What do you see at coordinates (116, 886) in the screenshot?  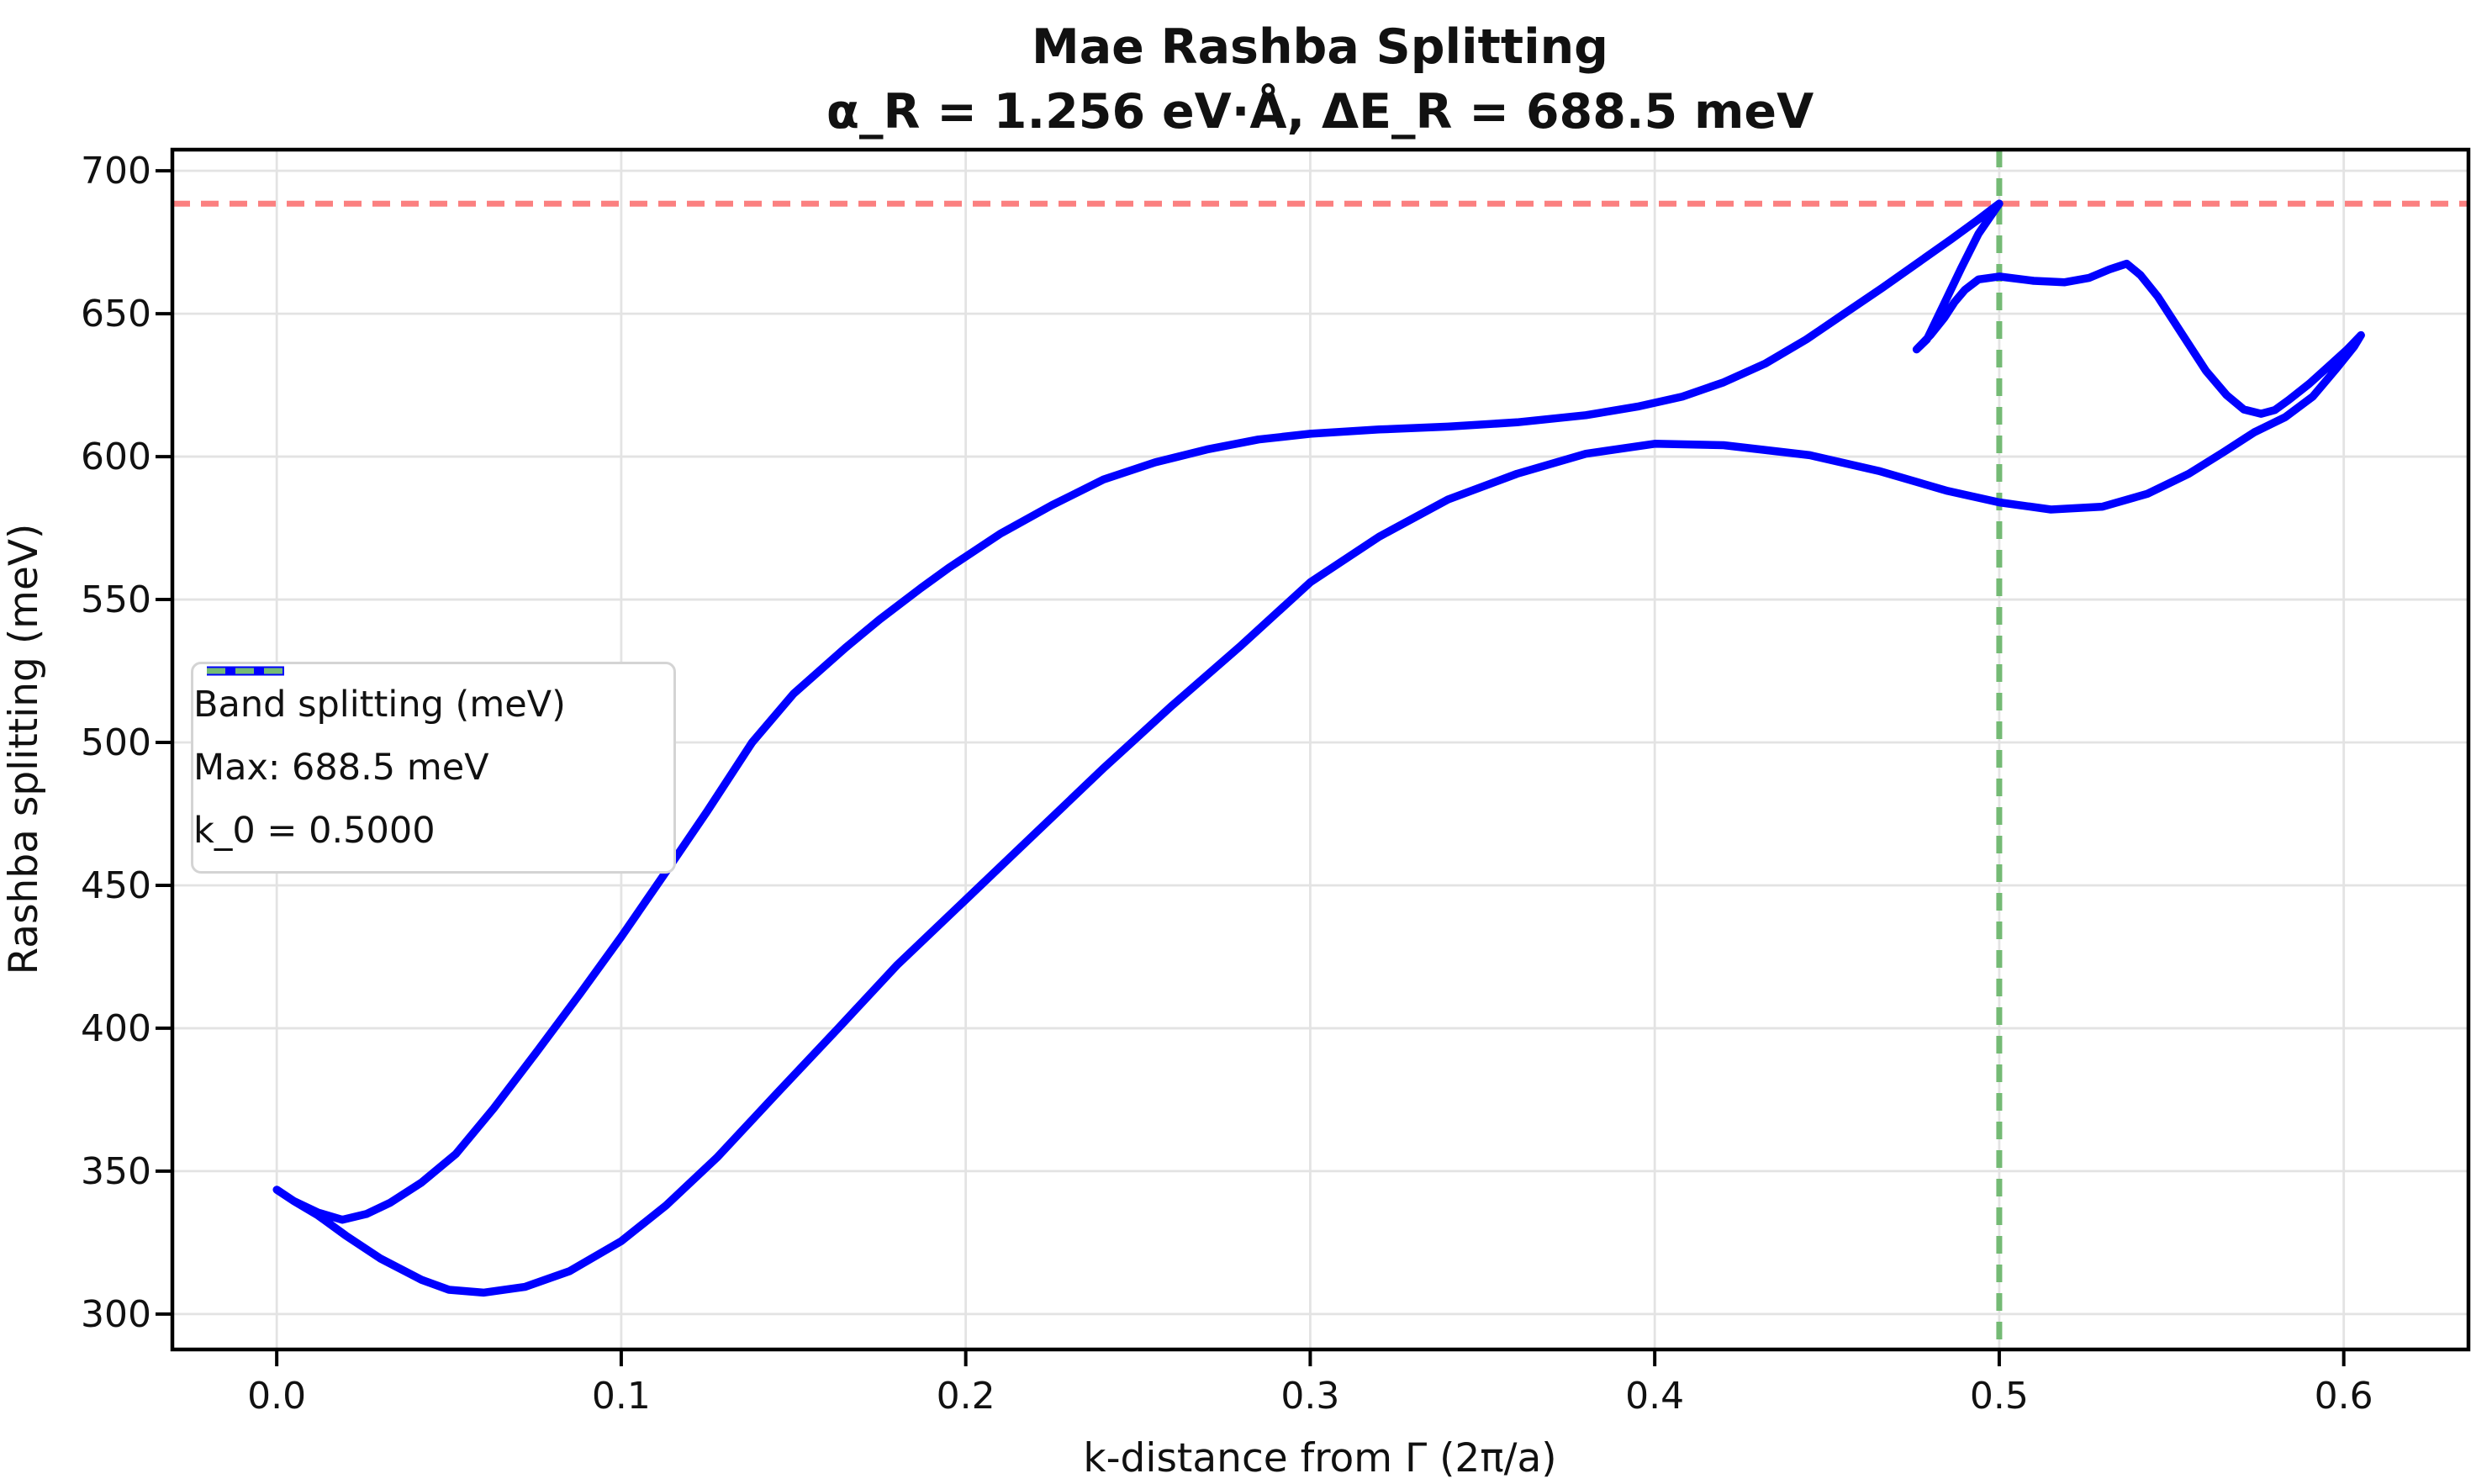 I see `y-tick-label: 450` at bounding box center [116, 886].